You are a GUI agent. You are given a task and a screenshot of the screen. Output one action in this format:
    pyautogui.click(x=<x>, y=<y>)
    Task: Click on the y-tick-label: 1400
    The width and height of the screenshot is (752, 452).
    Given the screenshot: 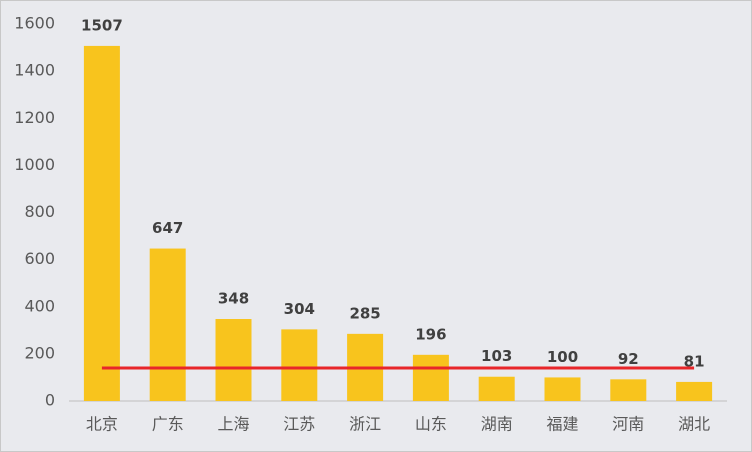 What is the action you would take?
    pyautogui.click(x=34, y=70)
    